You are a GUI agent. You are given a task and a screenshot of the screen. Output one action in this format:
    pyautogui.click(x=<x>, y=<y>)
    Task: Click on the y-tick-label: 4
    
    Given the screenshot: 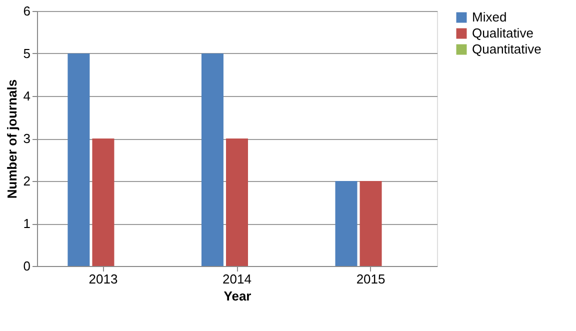 What is the action you would take?
    pyautogui.click(x=26, y=96)
    